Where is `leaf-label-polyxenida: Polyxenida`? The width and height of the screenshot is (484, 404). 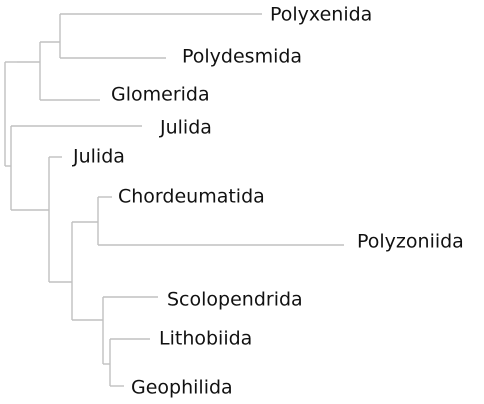 leaf-label-polyxenida: Polyxenida is located at coordinates (321, 15).